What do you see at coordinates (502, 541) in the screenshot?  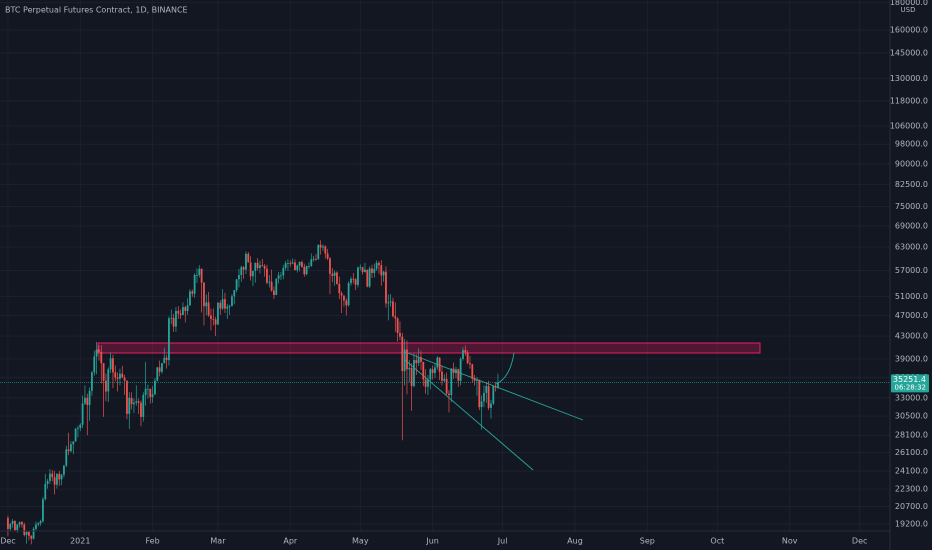 I see `x-tick-label: Jul` at bounding box center [502, 541].